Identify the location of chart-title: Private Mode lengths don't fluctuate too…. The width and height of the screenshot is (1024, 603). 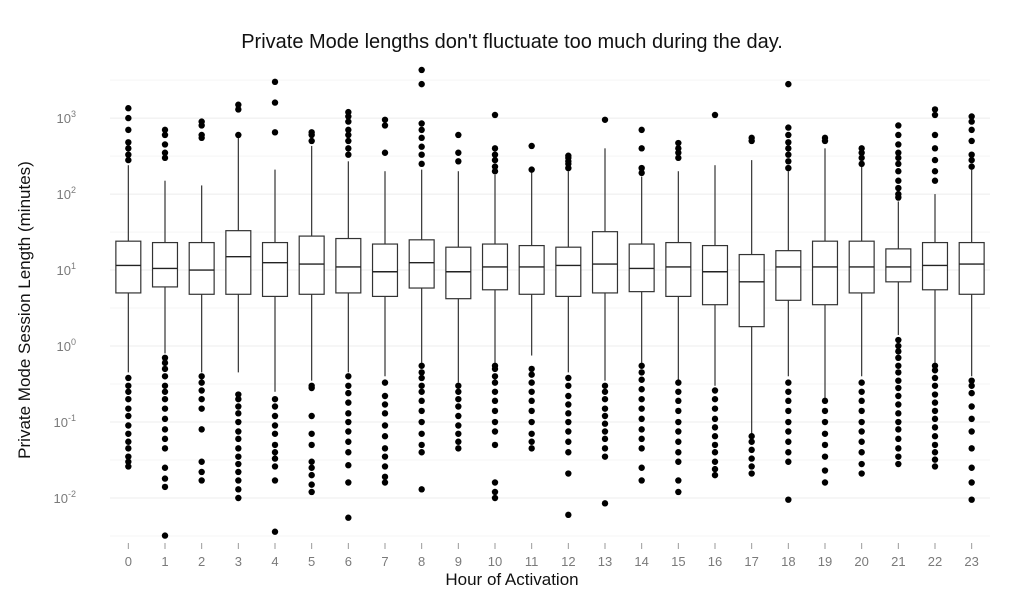
(512, 42).